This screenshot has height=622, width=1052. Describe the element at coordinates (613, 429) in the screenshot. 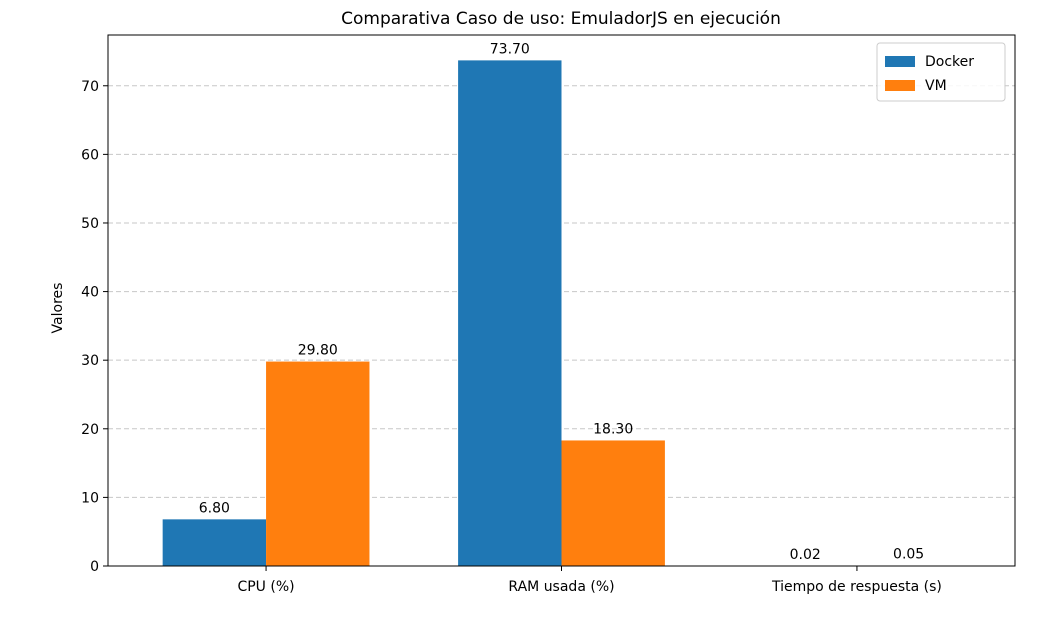

I see `data-label: 18.30` at that location.